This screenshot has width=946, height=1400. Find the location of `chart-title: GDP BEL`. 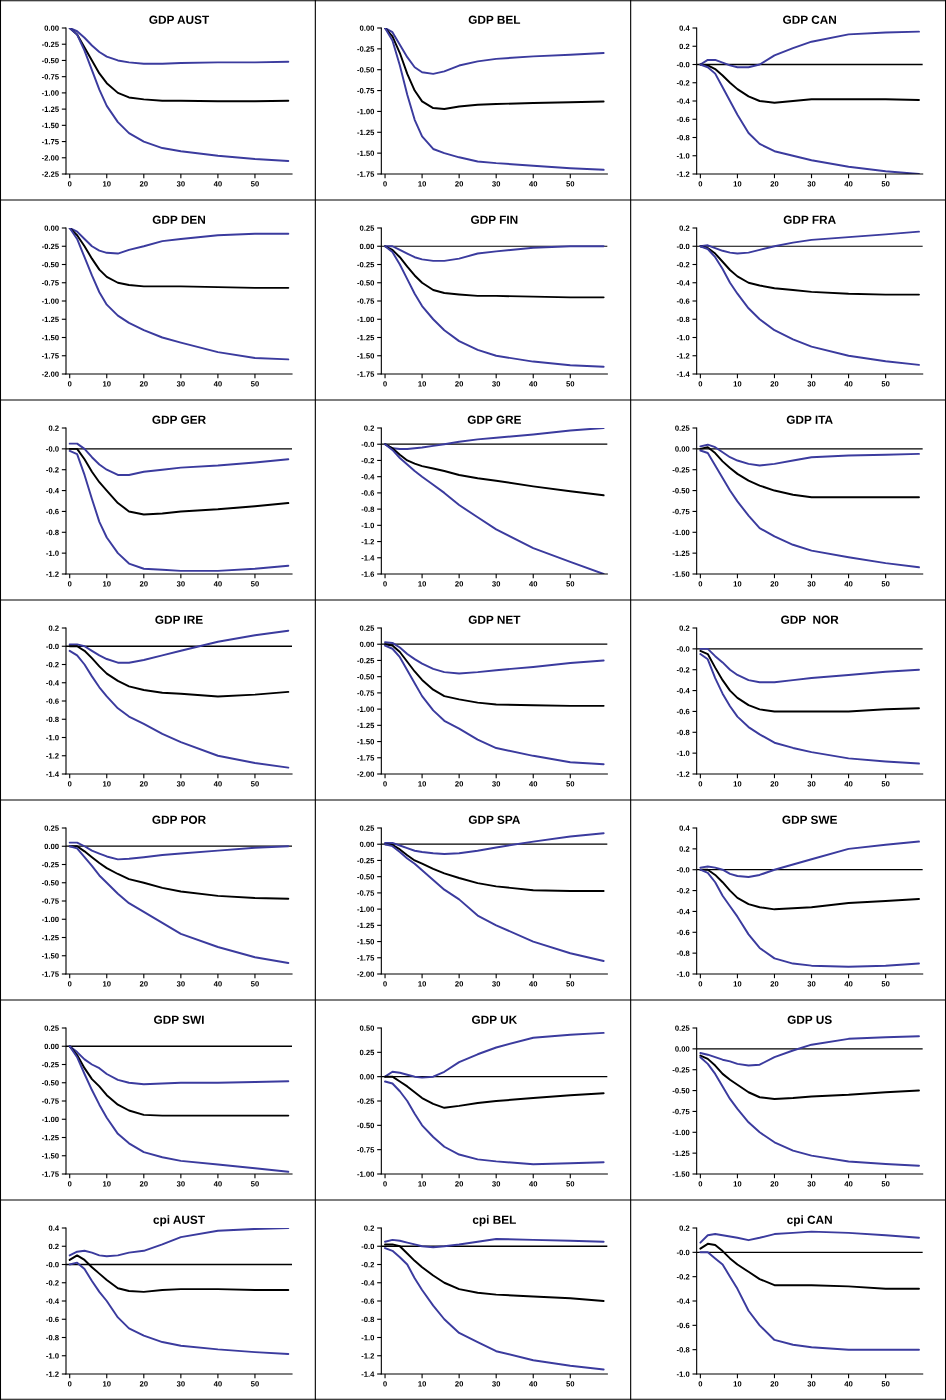

chart-title: GDP BEL is located at coordinates (494, 19).